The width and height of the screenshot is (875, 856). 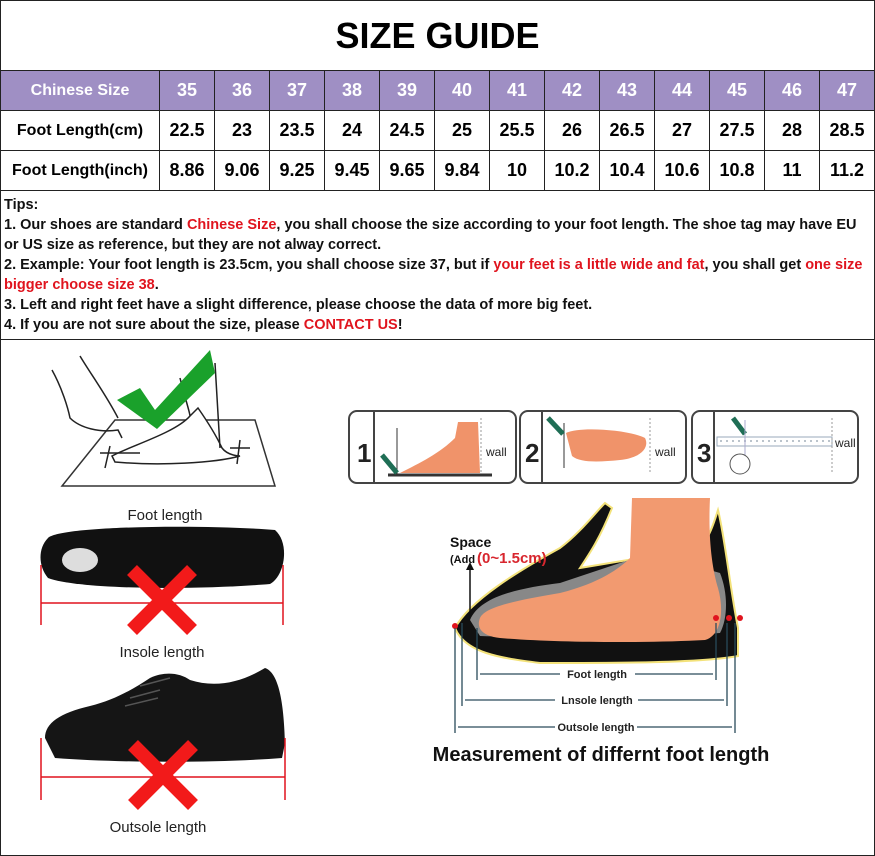 What do you see at coordinates (737, 130) in the screenshot?
I see `length-cell: 27.5` at bounding box center [737, 130].